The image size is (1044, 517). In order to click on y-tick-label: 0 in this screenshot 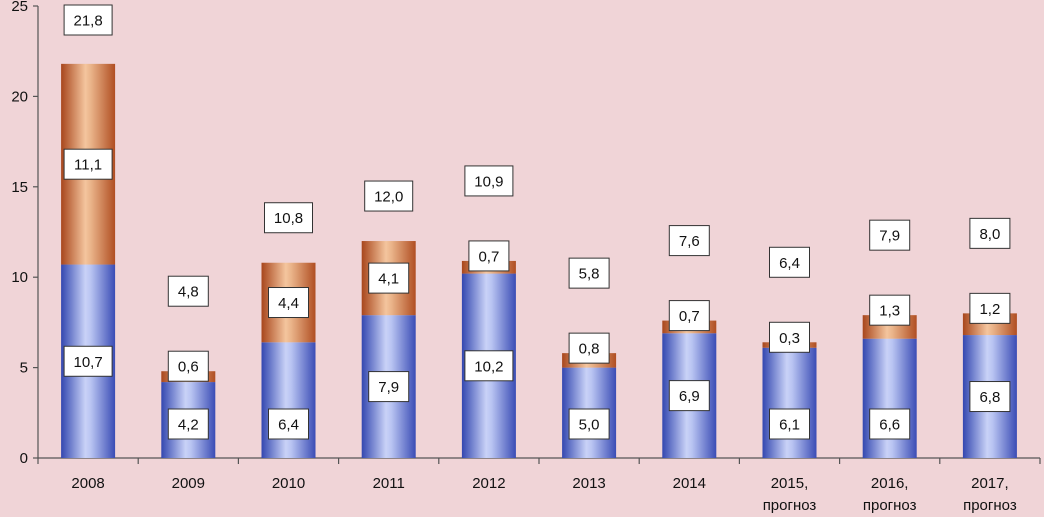, I will do `click(24, 458)`.